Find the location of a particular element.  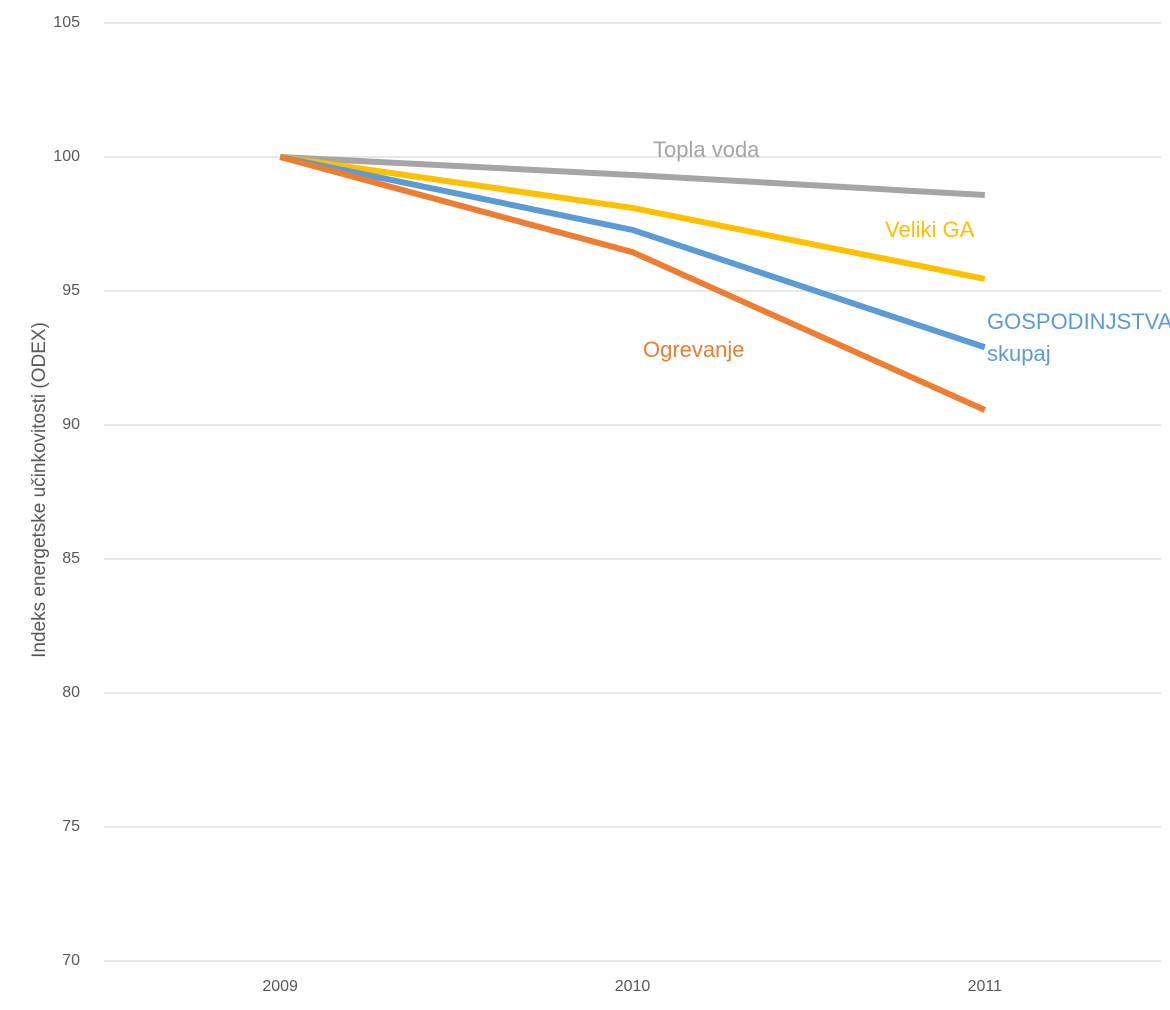

y-tick-label: 100 is located at coordinates (66, 156).